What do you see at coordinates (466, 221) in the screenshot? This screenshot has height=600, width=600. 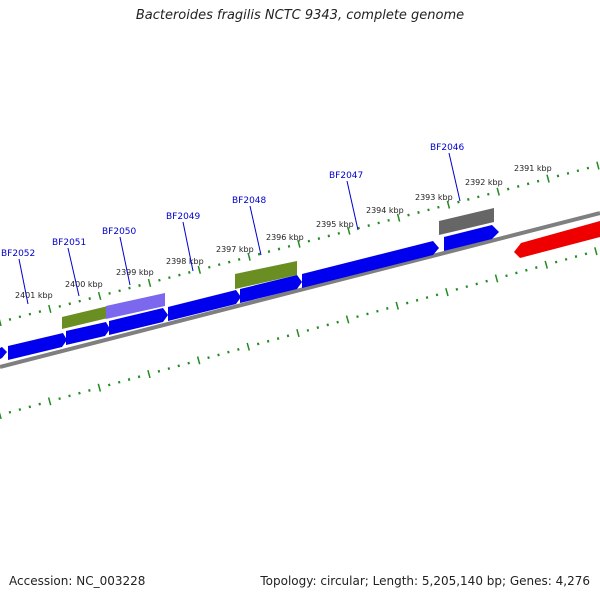 I see `feature-grey` at bounding box center [466, 221].